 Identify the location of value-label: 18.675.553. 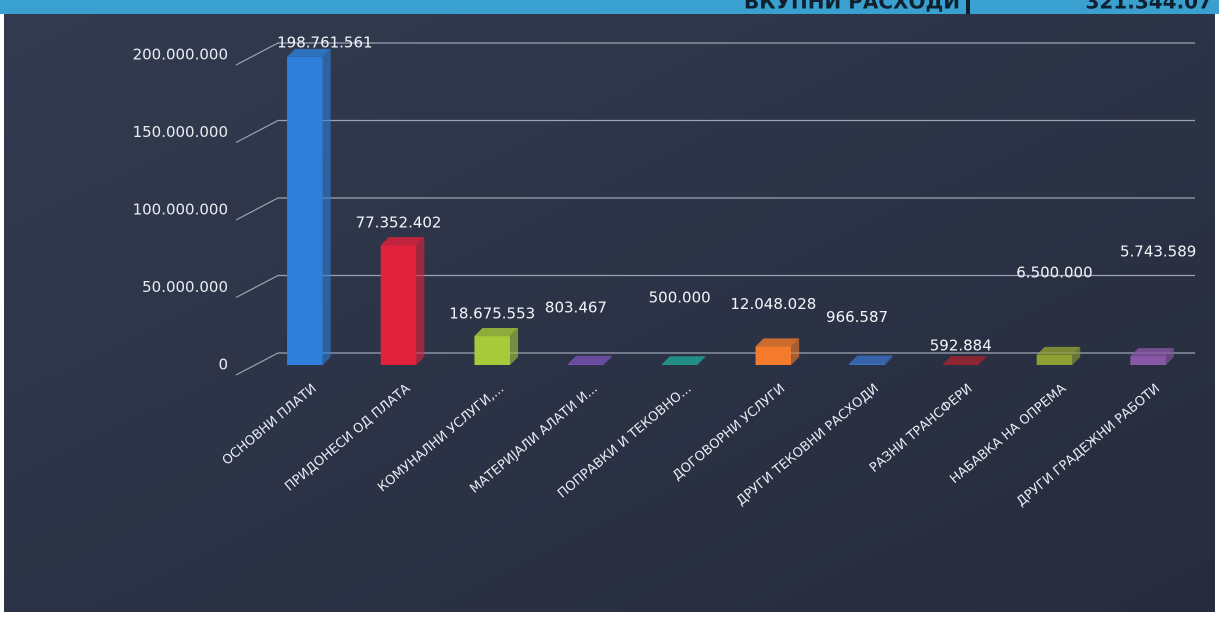
(492, 314).